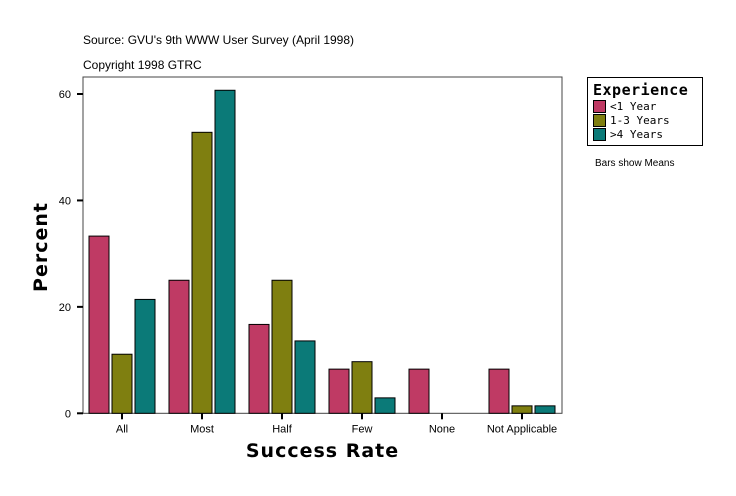 This screenshot has width=736, height=496. I want to click on x-tick-label: None, so click(442, 429).